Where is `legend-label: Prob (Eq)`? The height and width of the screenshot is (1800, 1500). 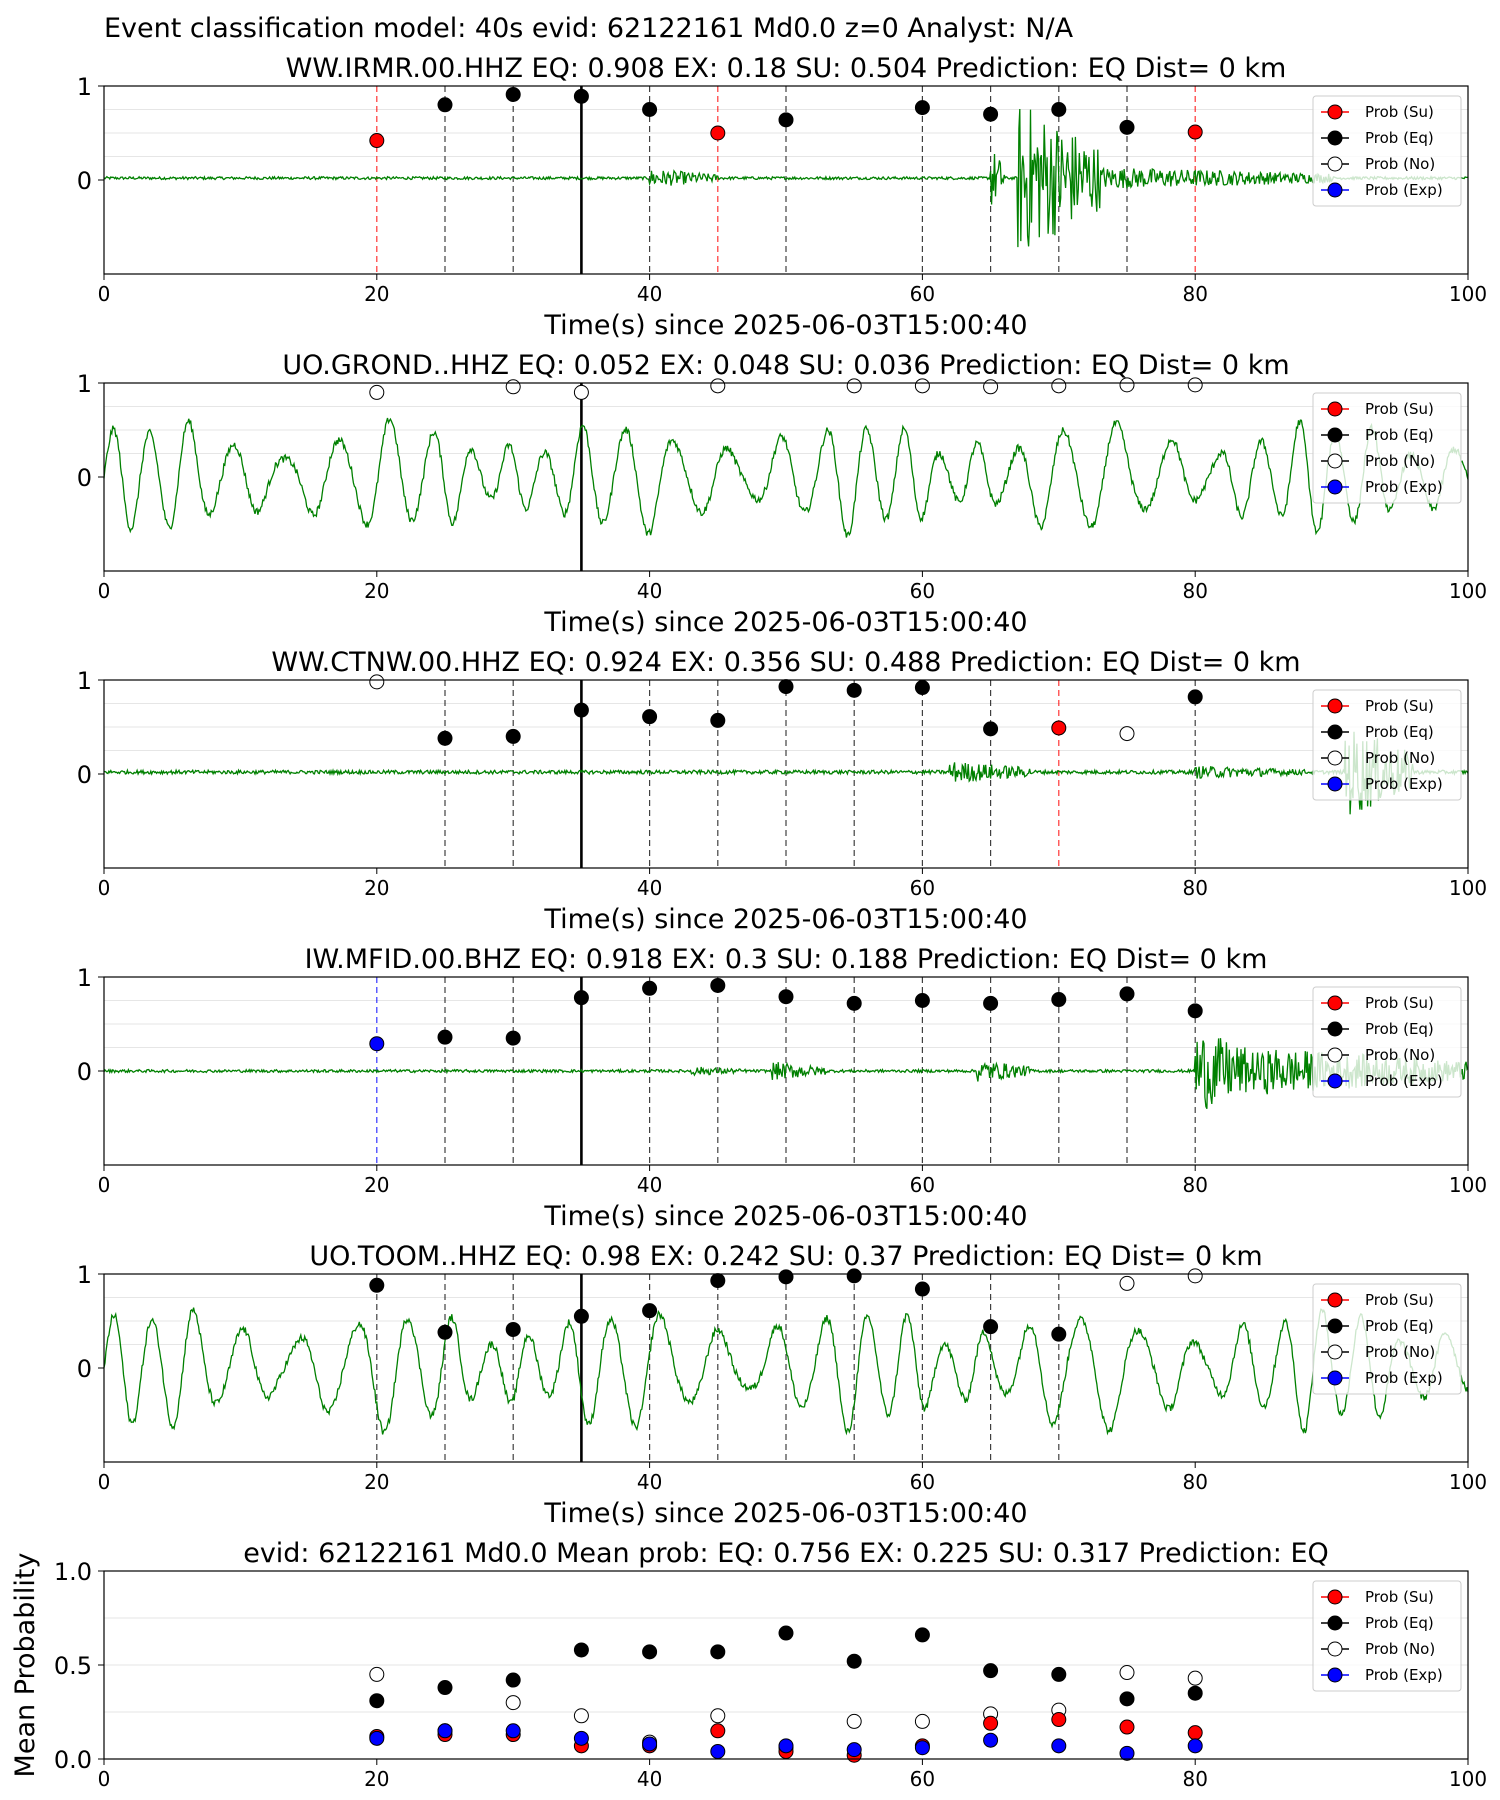 legend-label: Prob (Eq) is located at coordinates (1399, 1623).